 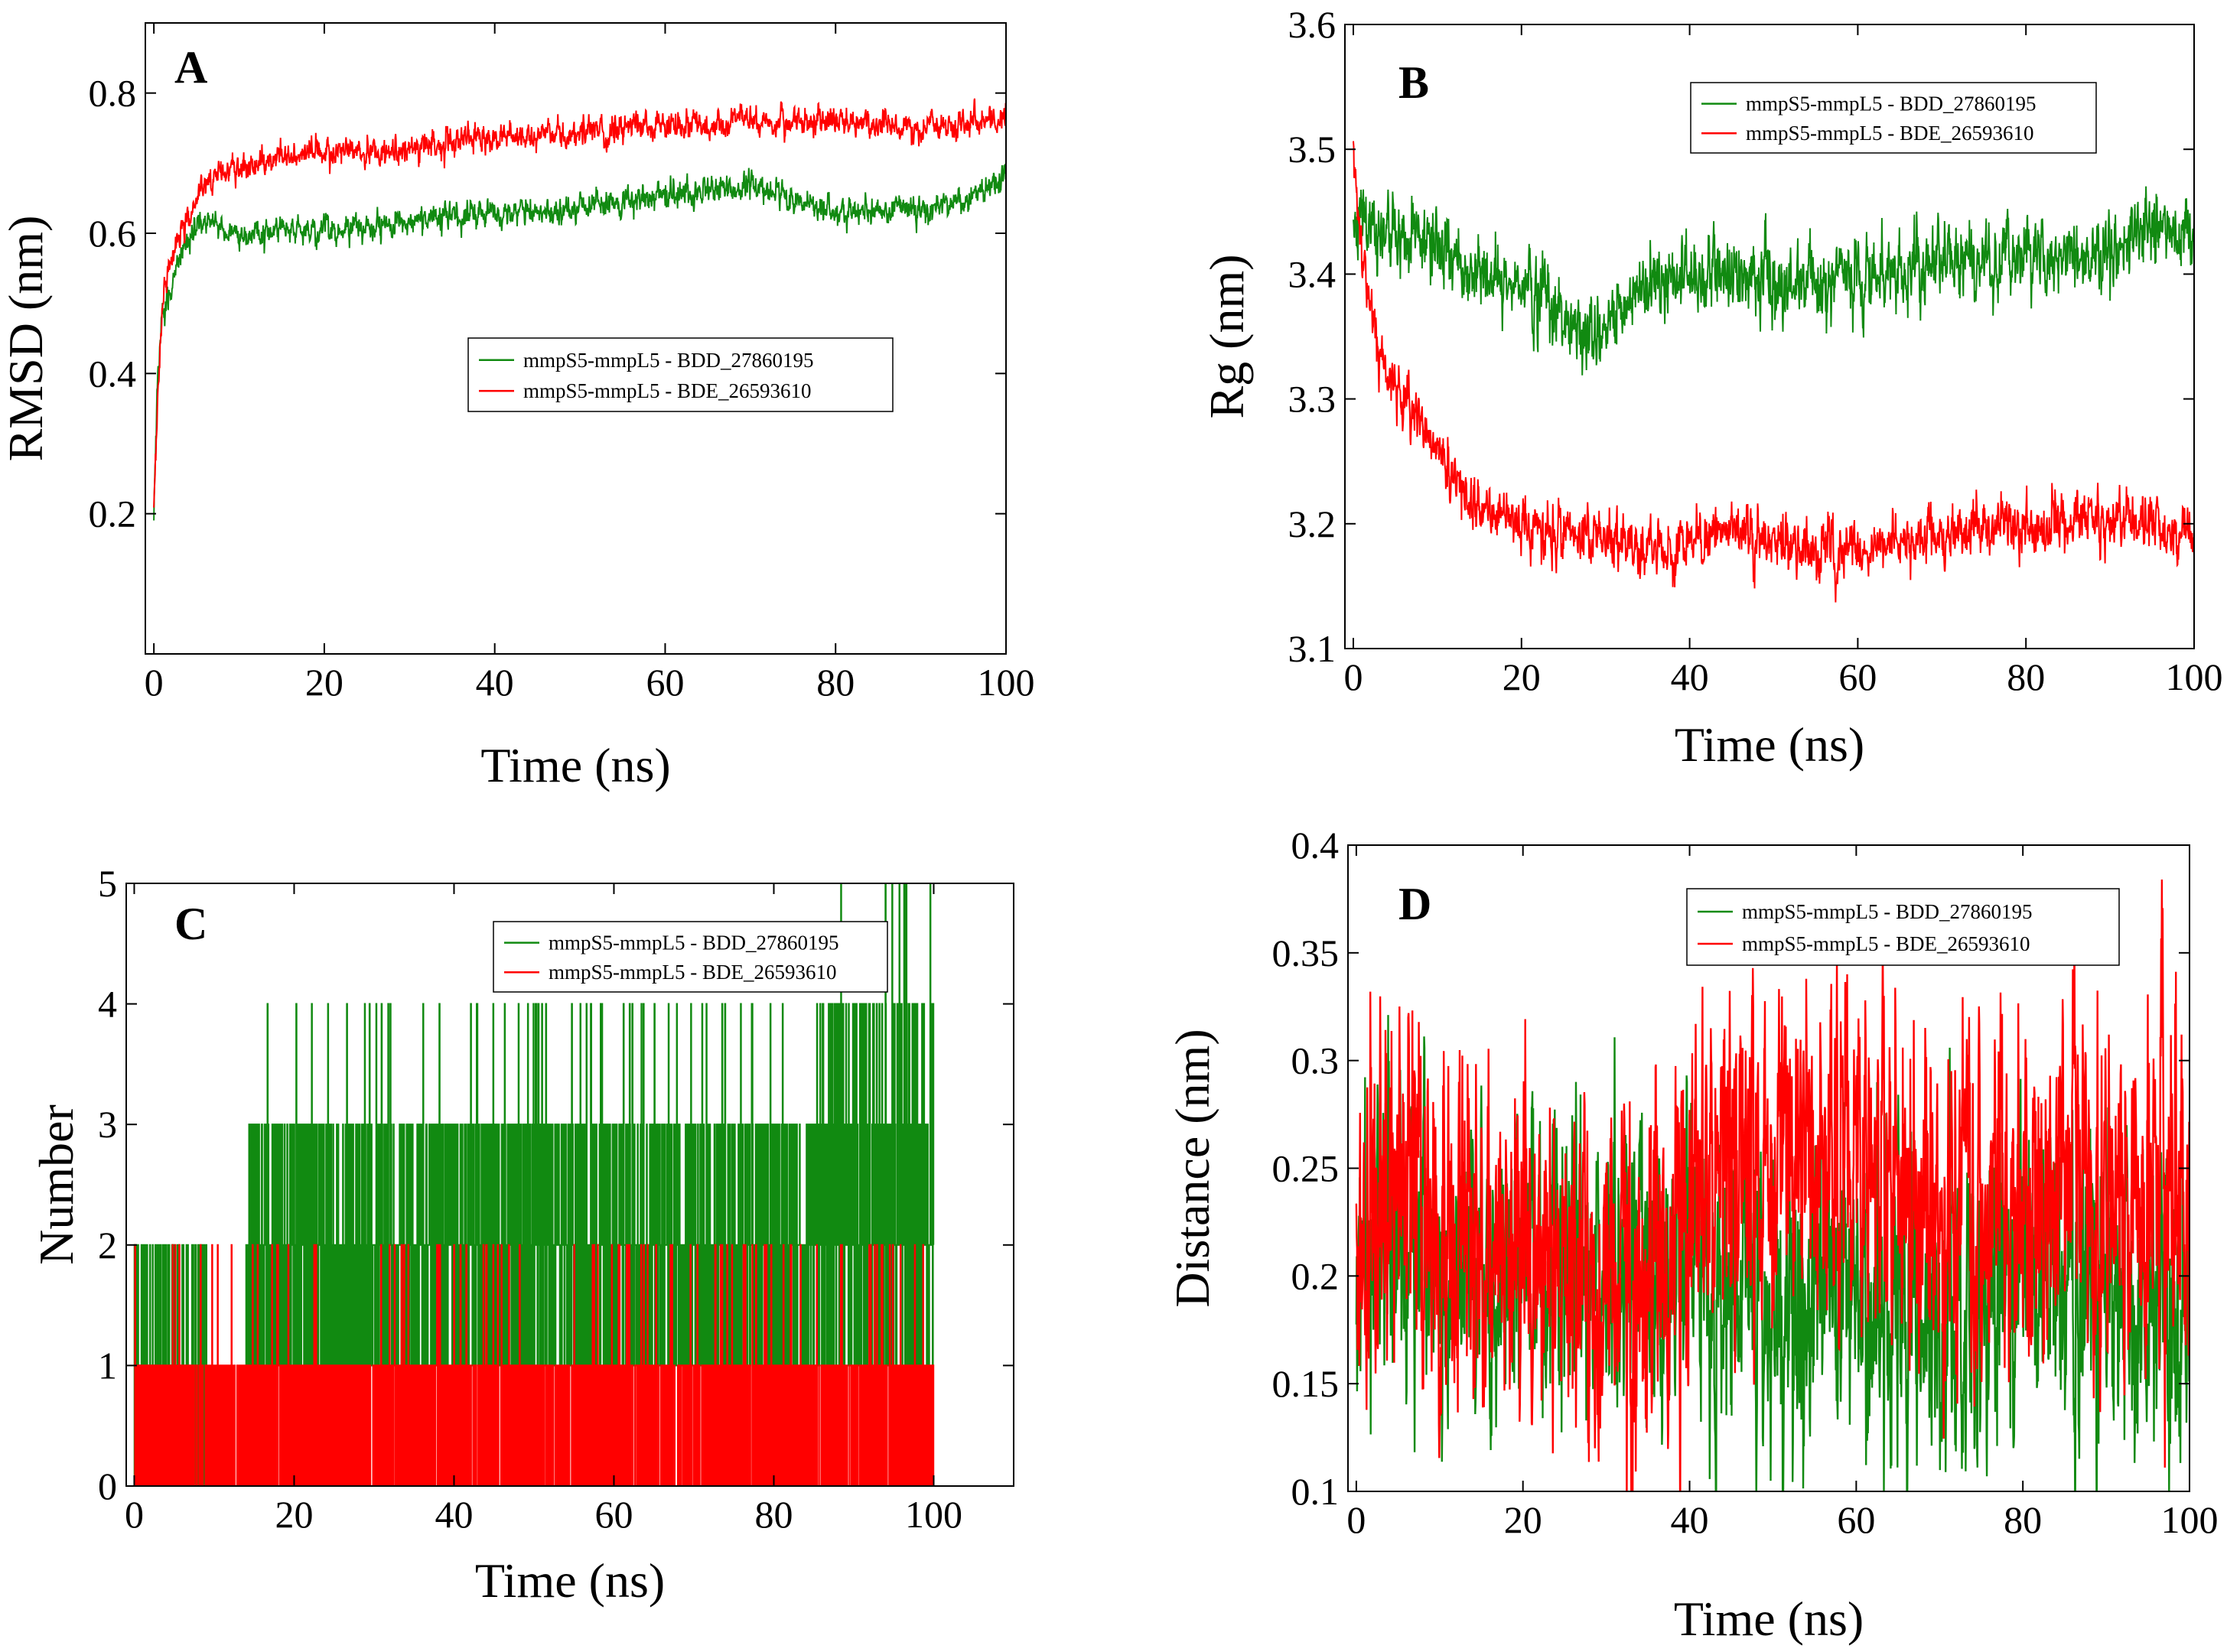 I want to click on y-tick-label: 0.8, so click(x=113, y=93).